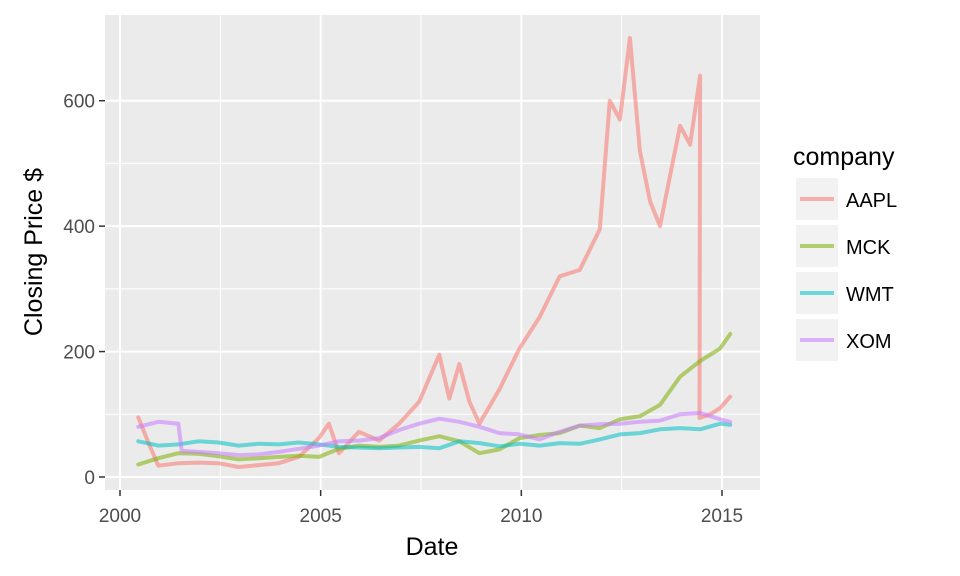  What do you see at coordinates (868, 248) in the screenshot?
I see `legend-label-mck: MCK` at bounding box center [868, 248].